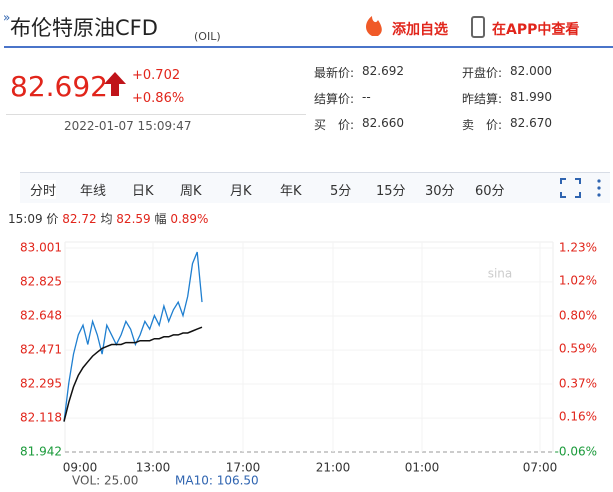 The width and height of the screenshot is (613, 492). I want to click on y-tick-label: 82.825, so click(41, 281).